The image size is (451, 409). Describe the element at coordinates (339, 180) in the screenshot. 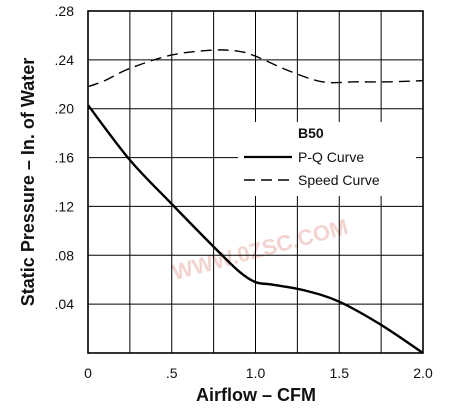

I see `legend-label-speed: Speed Curve` at that location.